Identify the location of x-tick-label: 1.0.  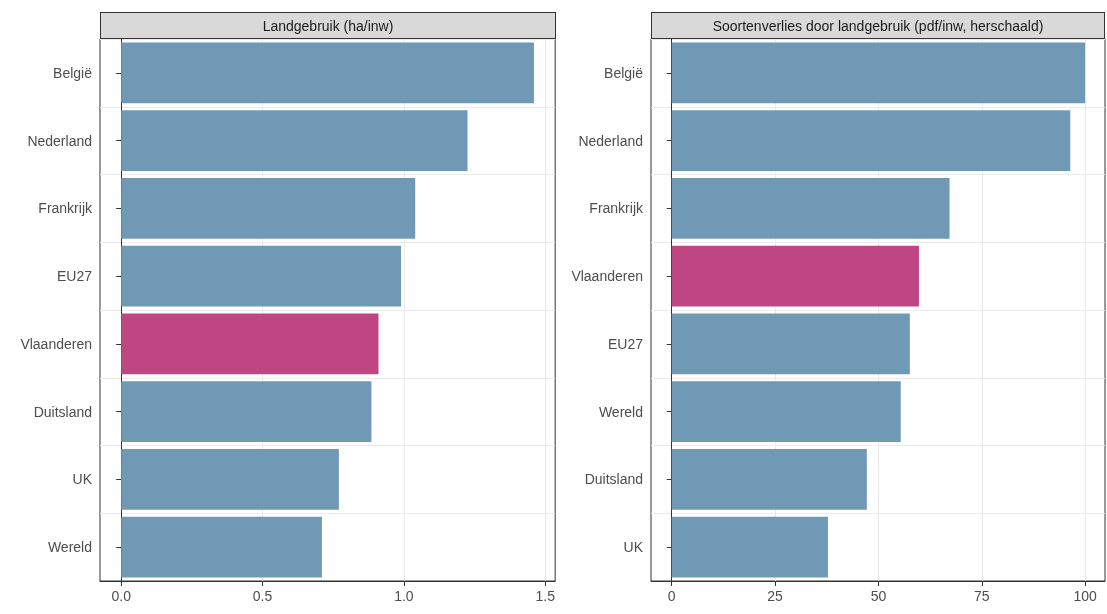
(404, 596).